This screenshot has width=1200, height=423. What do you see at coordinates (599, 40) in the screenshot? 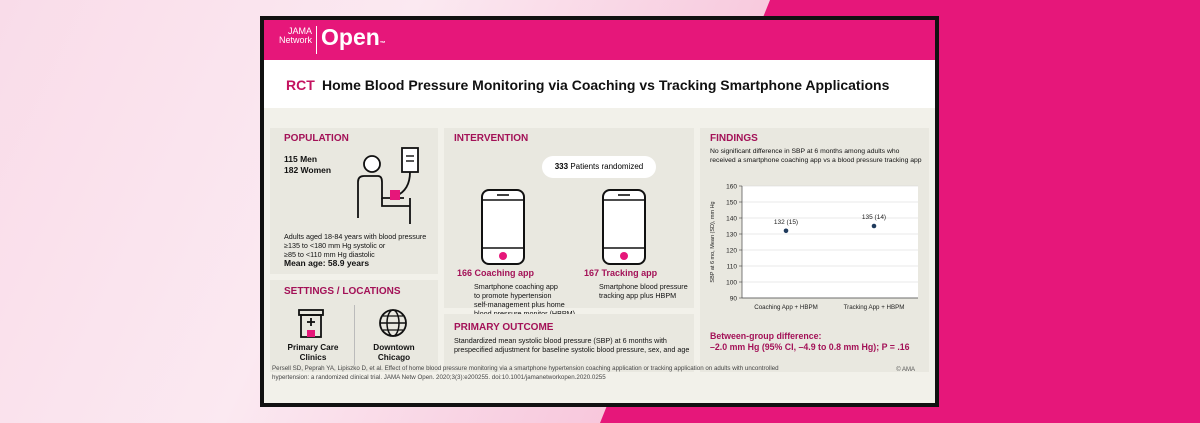
I see `brand-bar: JAMA Network Open™` at bounding box center [599, 40].